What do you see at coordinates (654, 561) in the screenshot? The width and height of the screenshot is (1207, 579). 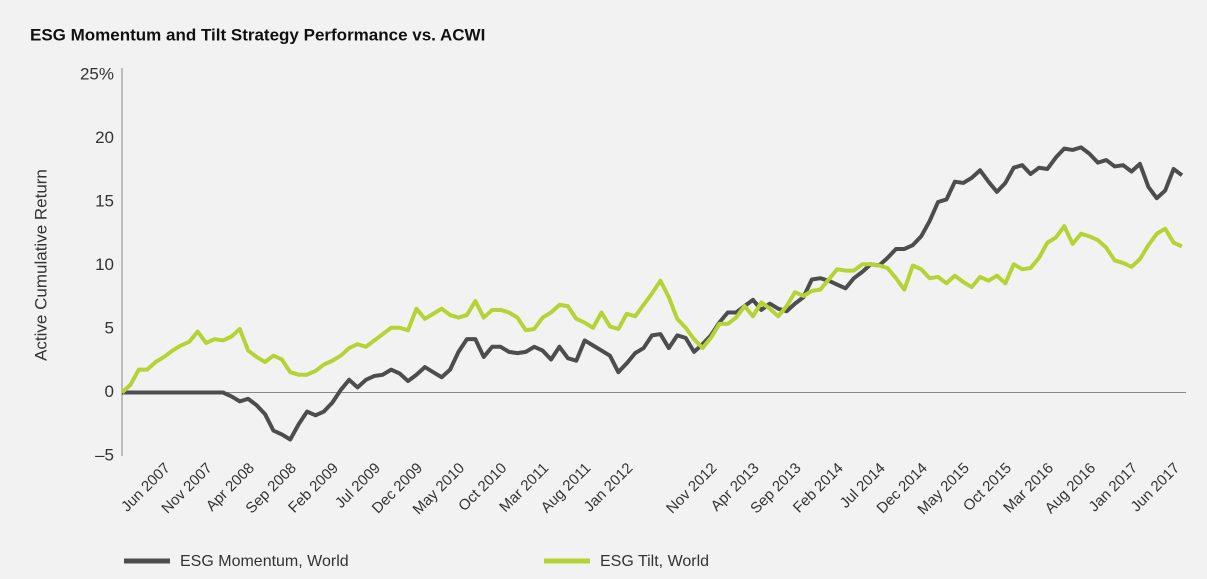 I see `legend-label: ESG Tilt, World` at bounding box center [654, 561].